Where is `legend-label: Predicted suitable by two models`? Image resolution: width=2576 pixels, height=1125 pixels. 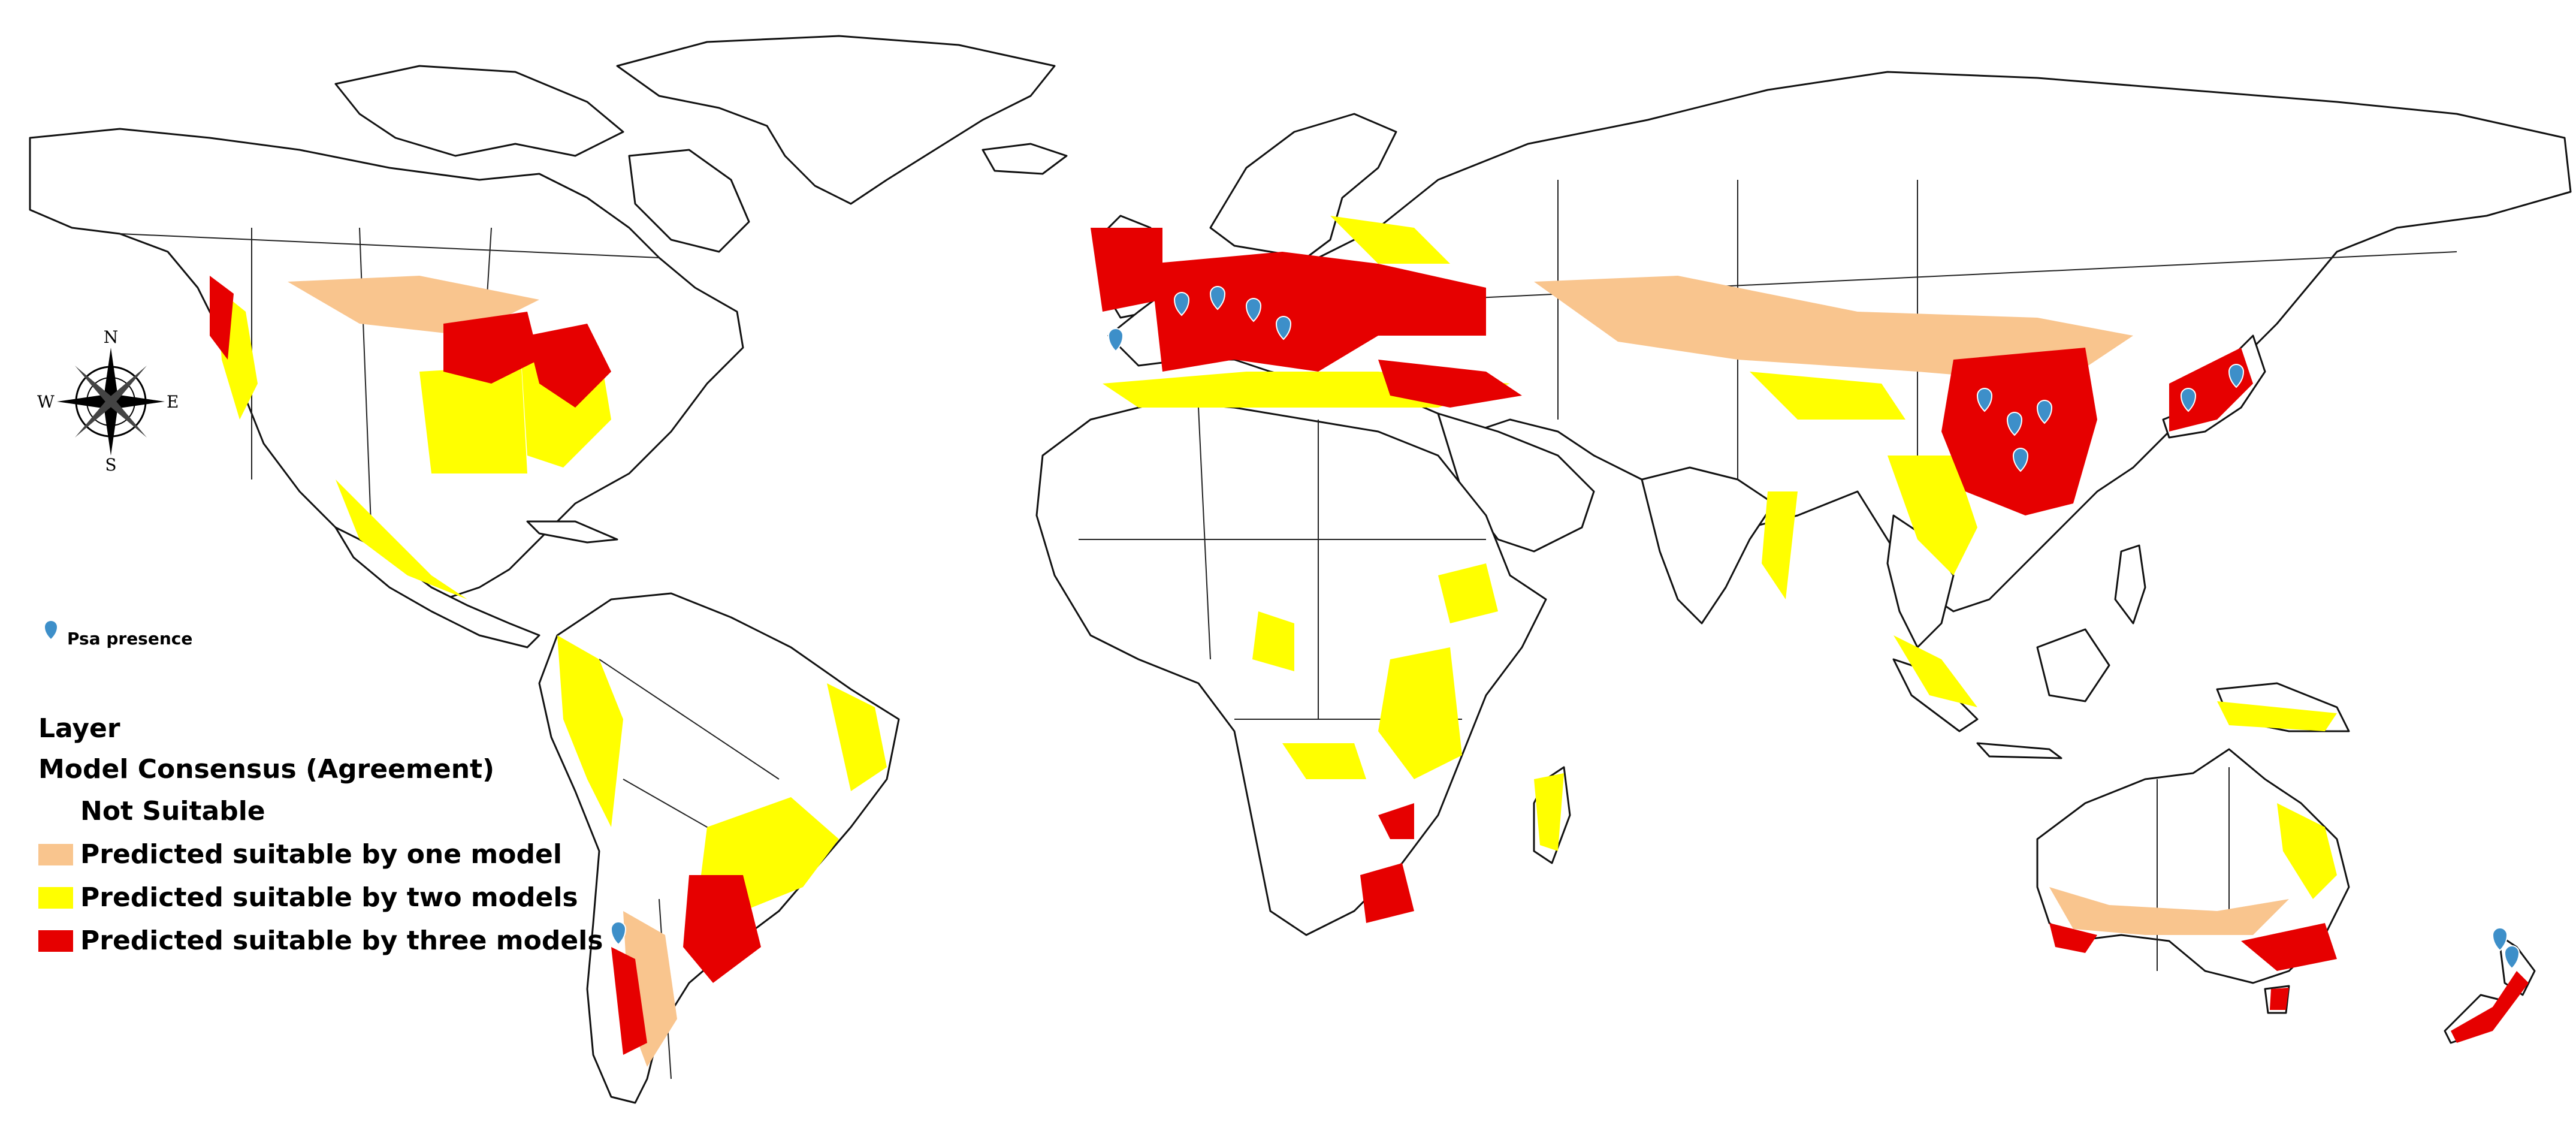 legend-label: Predicted suitable by two models is located at coordinates (329, 898).